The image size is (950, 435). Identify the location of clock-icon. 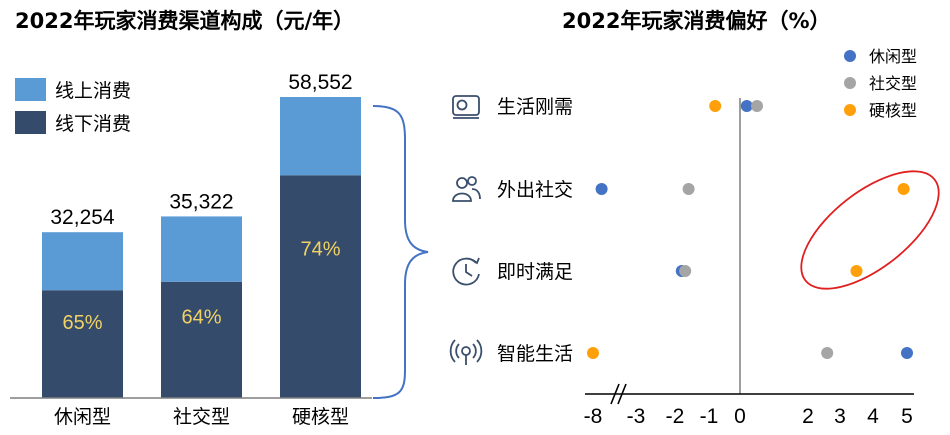
(466, 271).